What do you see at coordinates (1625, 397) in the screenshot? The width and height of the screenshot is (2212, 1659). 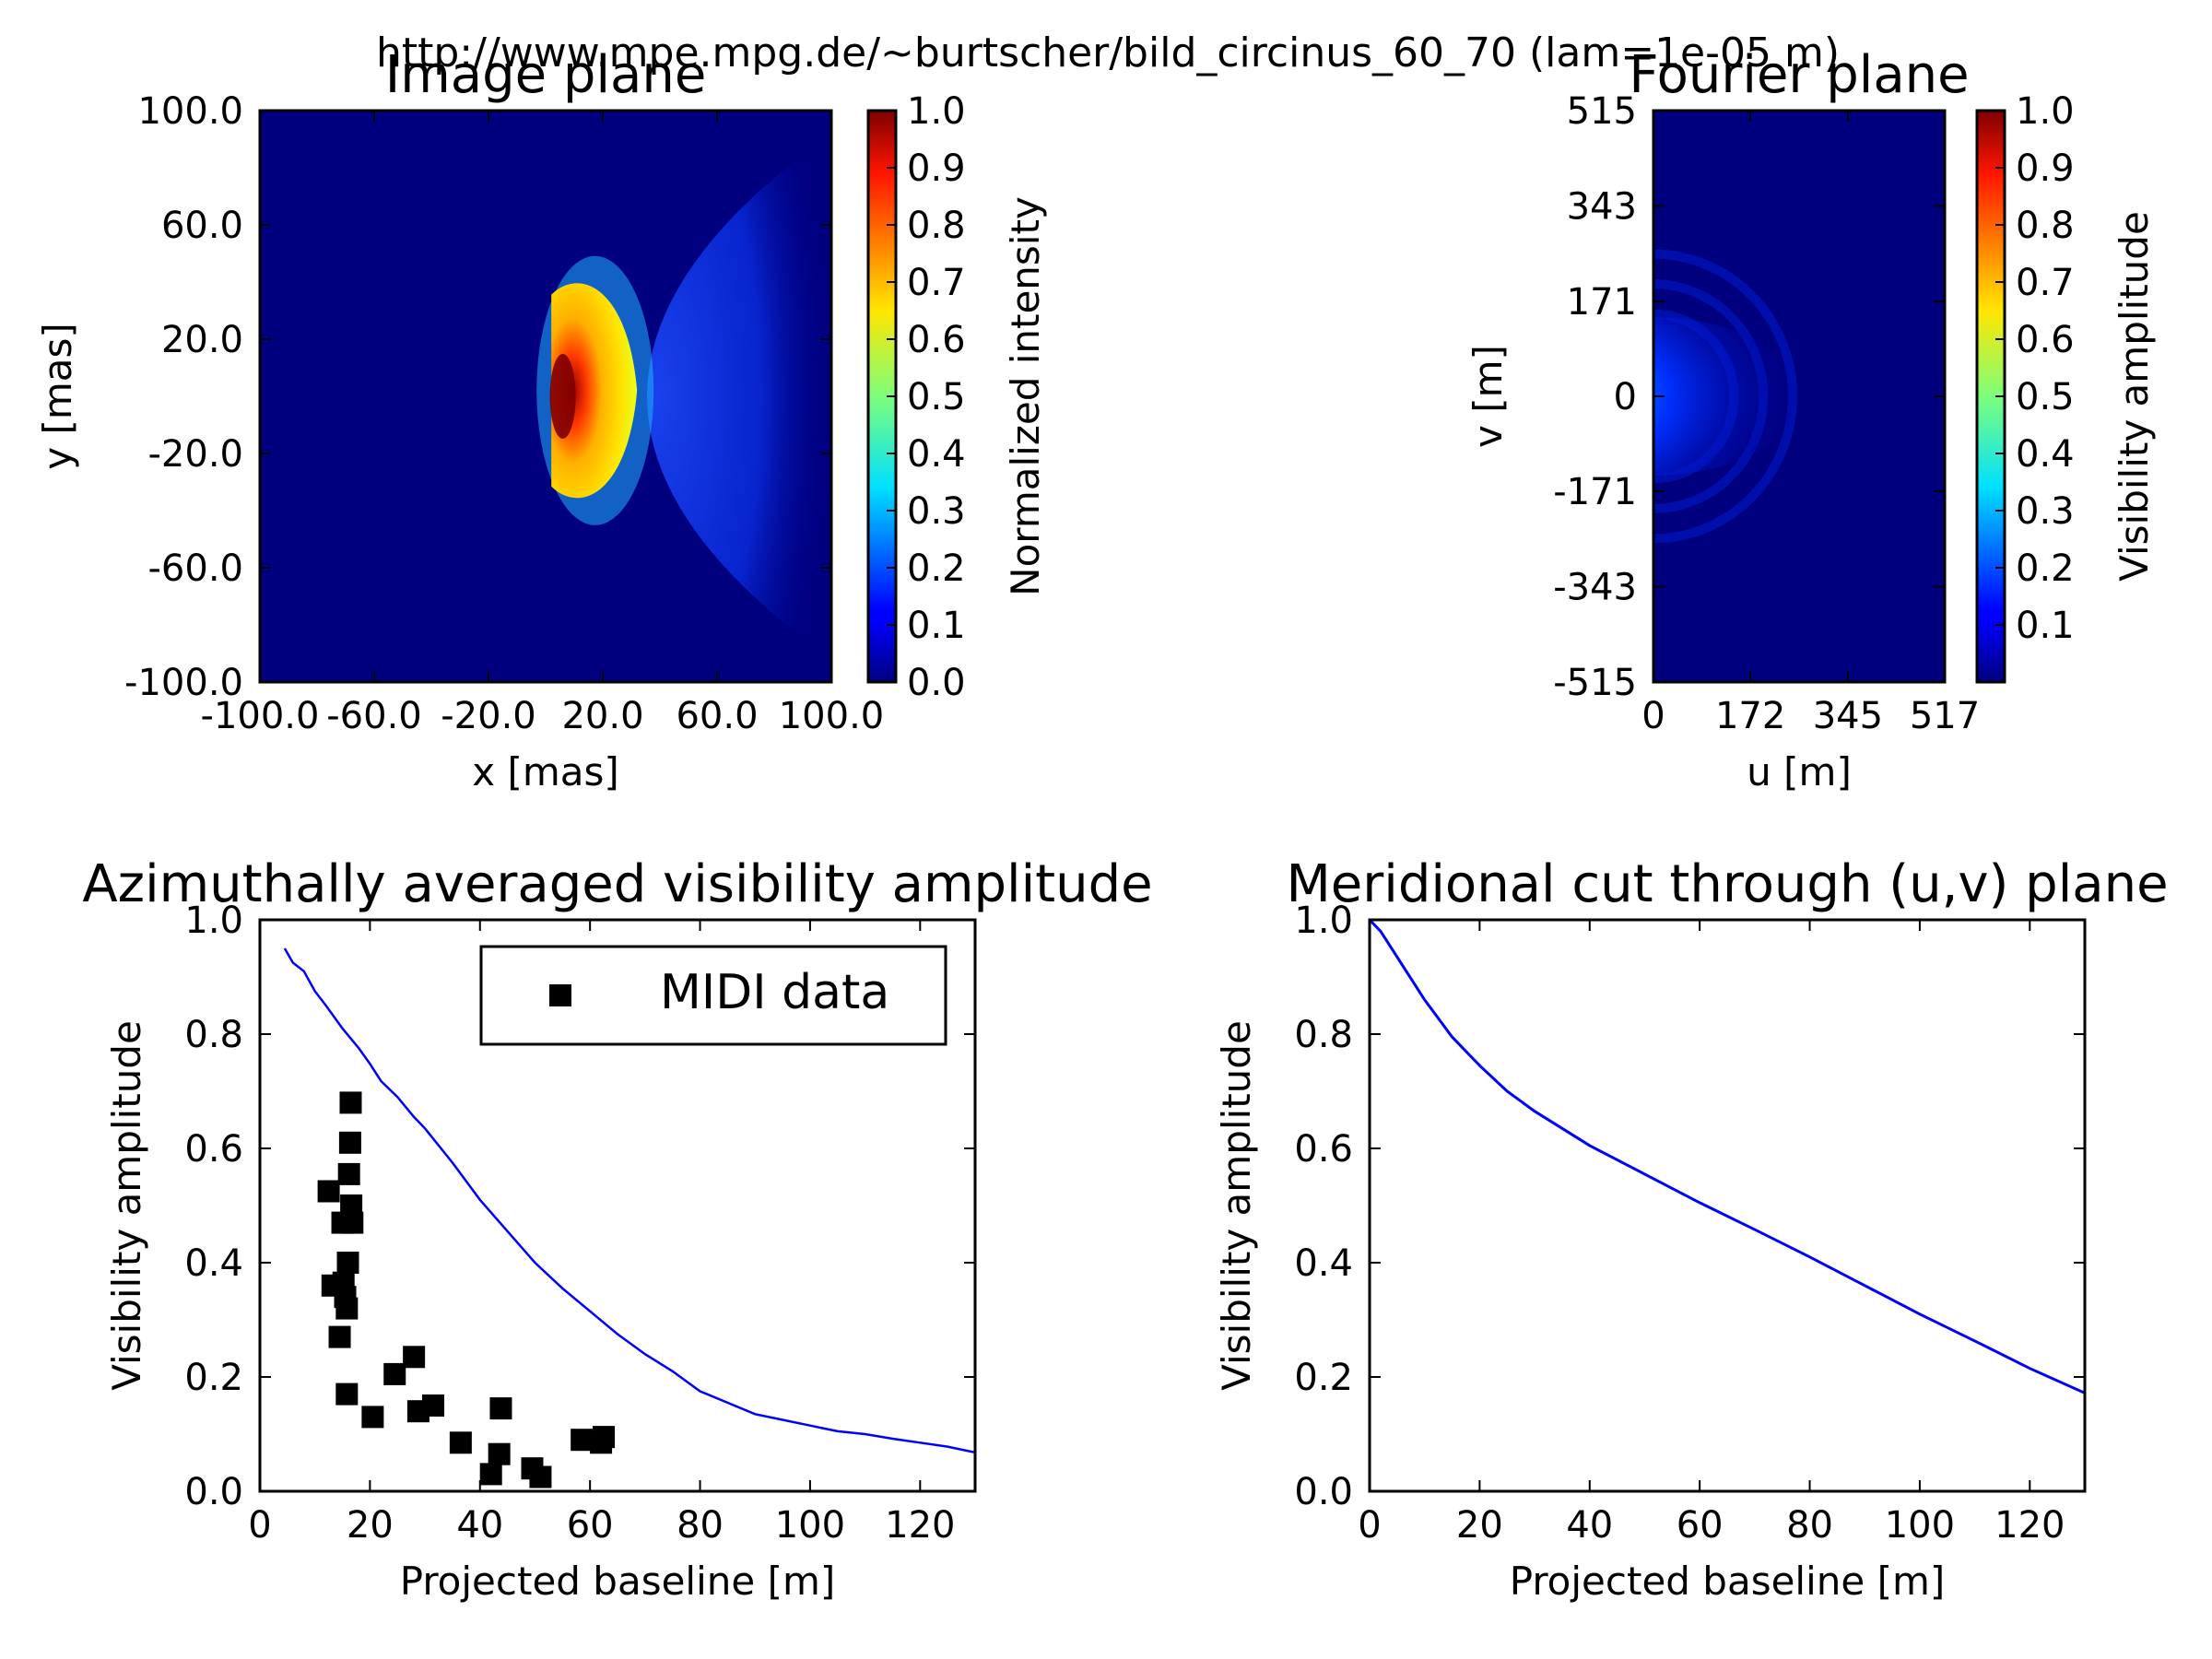 I see `y-tick-label: 0` at bounding box center [1625, 397].